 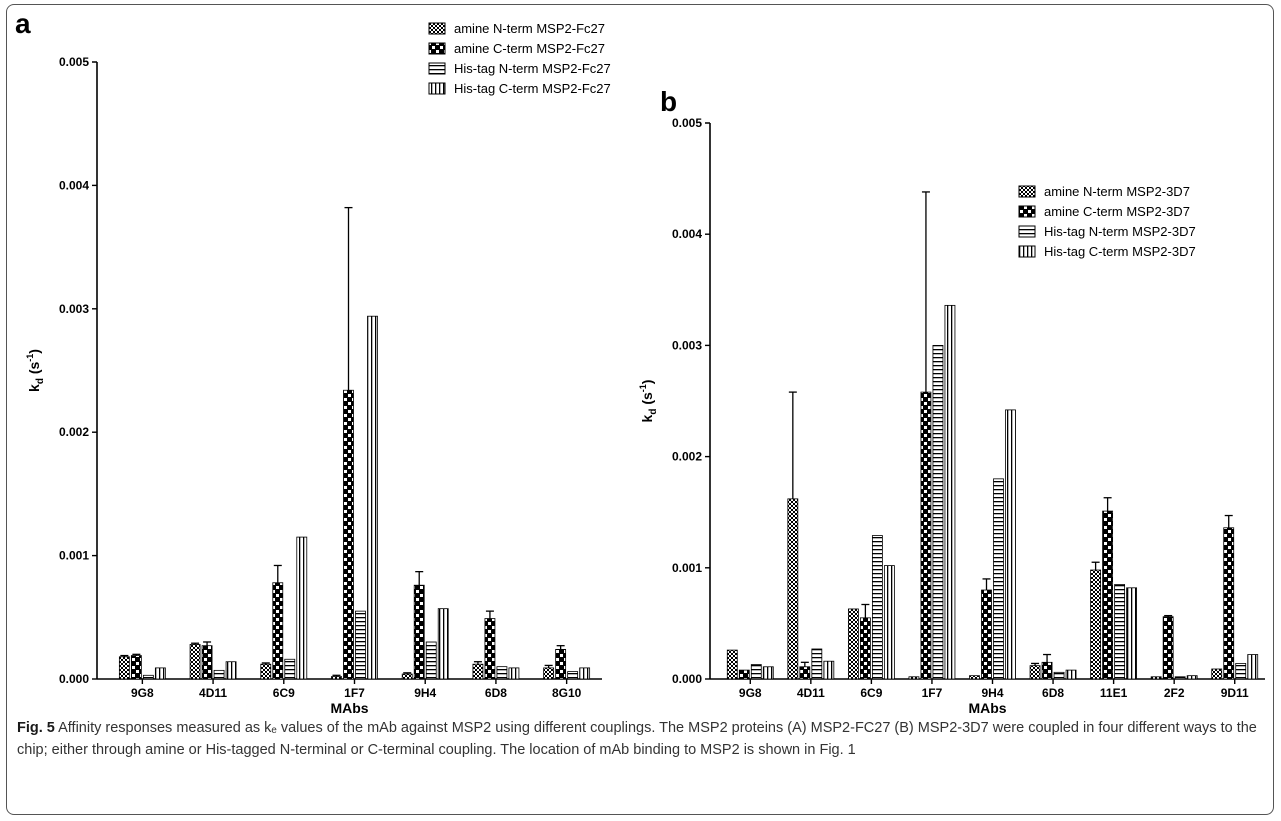 I want to click on legend-label: His-tag C-term MSP2-Fc27, so click(x=532, y=88).